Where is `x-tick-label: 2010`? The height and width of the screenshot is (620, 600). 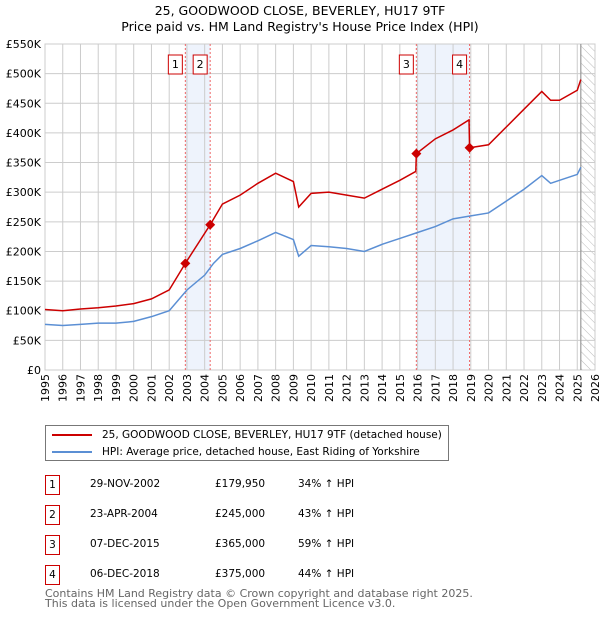
x-tick-label: 2010 is located at coordinates (311, 388).